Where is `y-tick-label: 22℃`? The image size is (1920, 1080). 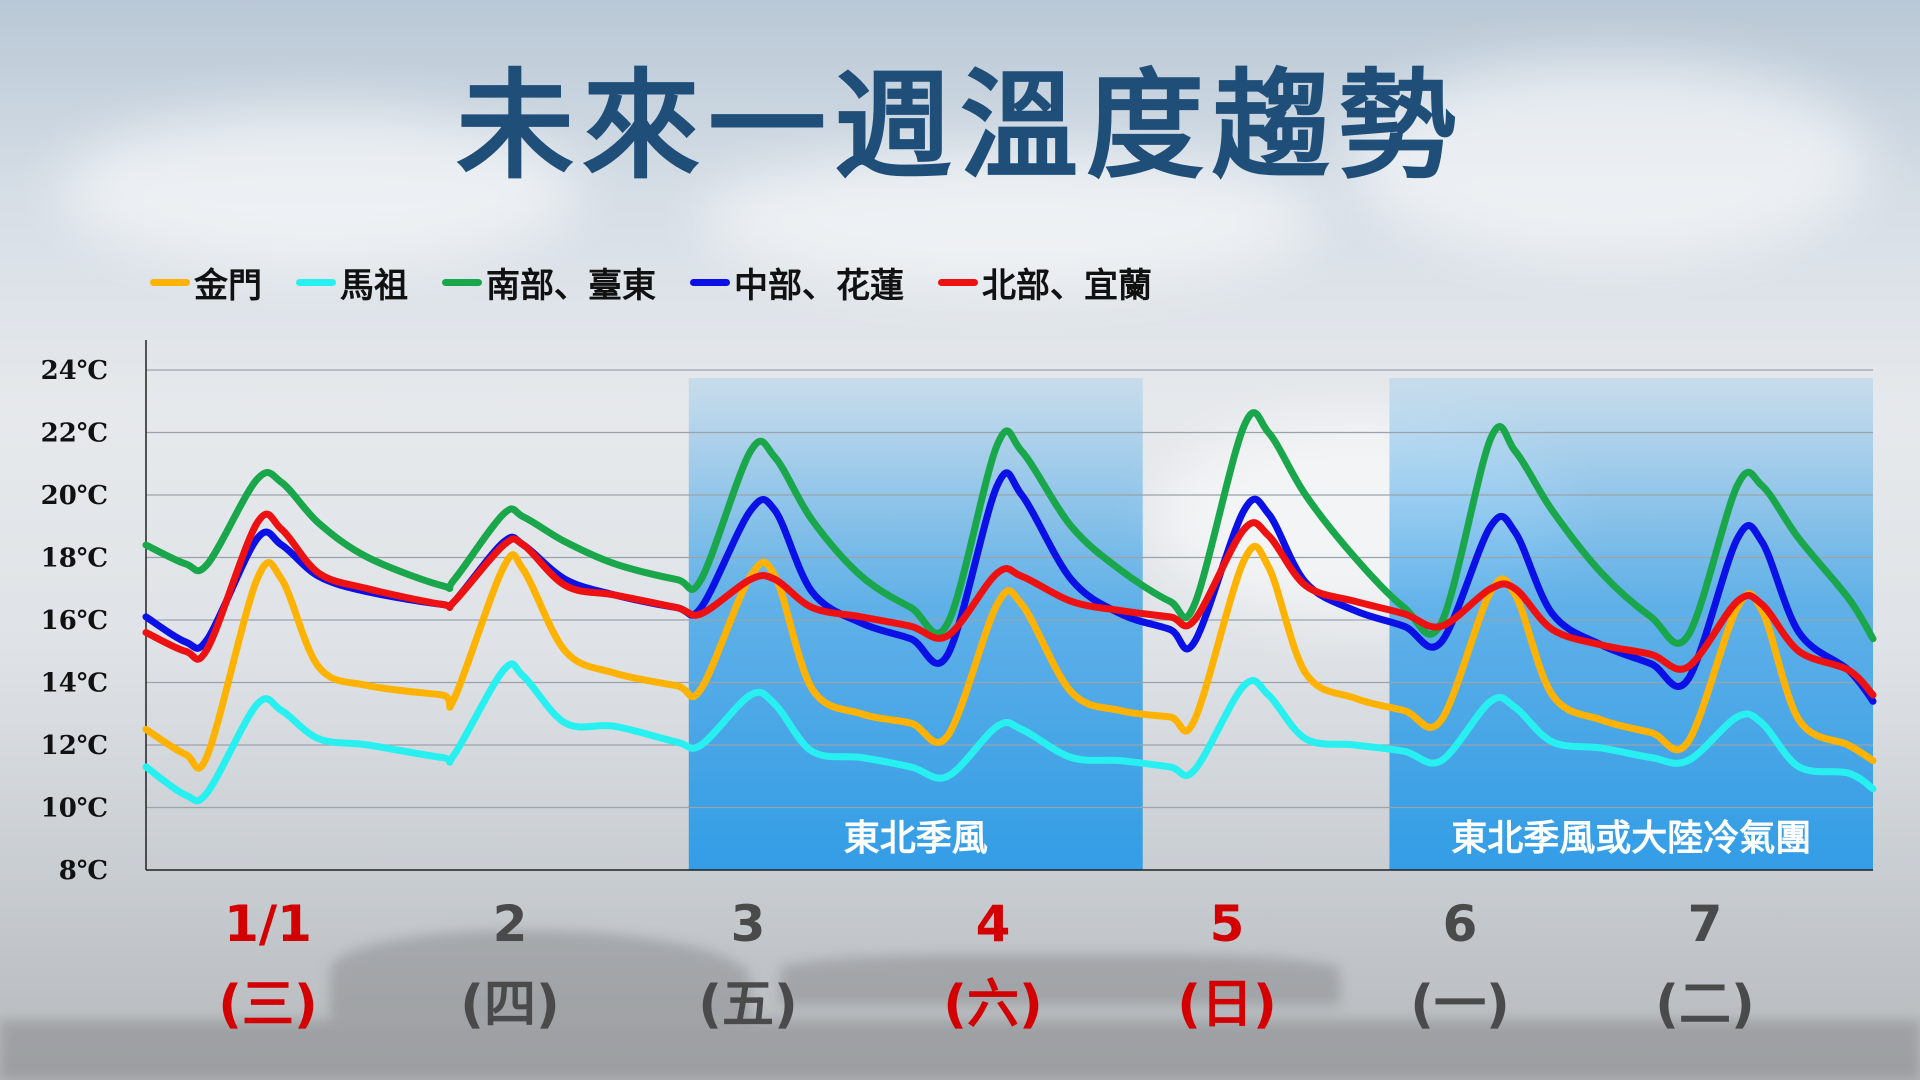 y-tick-label: 22℃ is located at coordinates (74, 434).